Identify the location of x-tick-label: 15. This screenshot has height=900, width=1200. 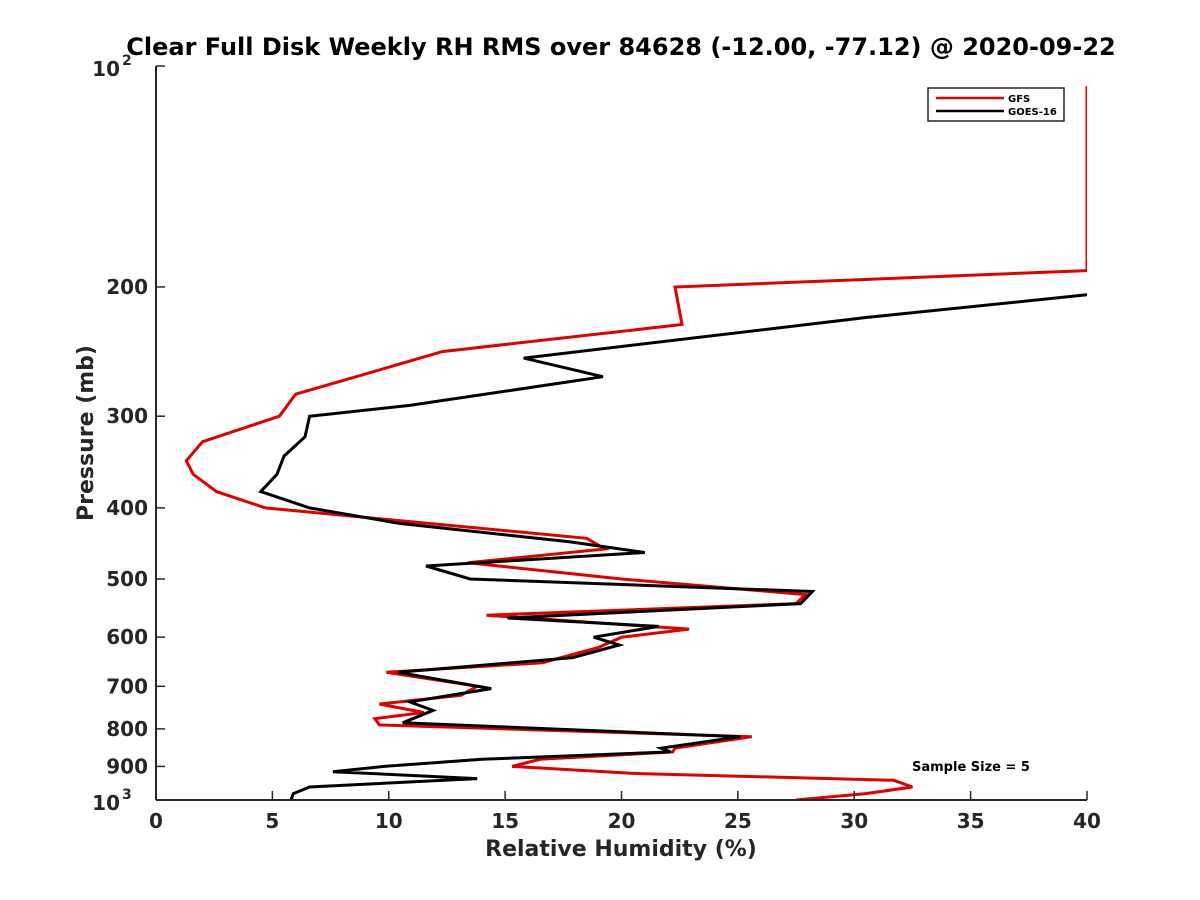
(505, 821).